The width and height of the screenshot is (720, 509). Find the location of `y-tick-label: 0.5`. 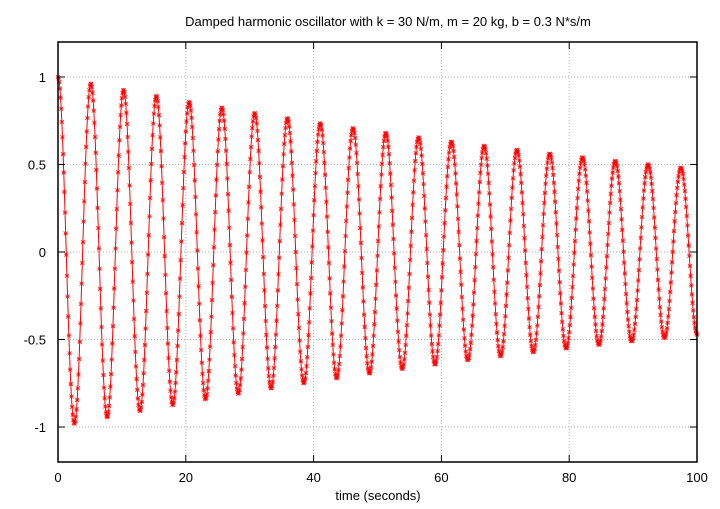

y-tick-label: 0.5 is located at coordinates (37, 165).